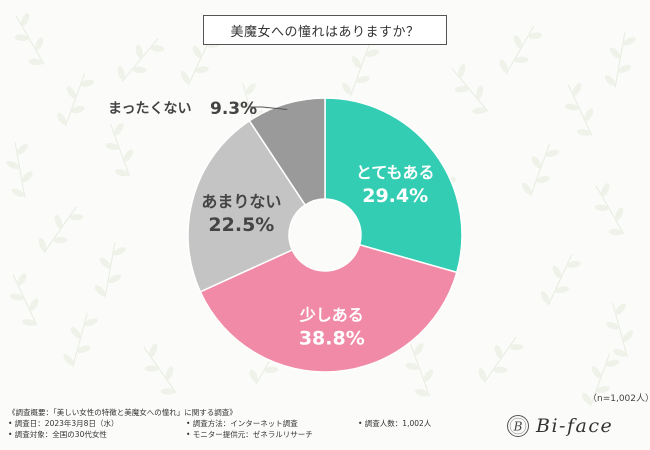 The image size is (650, 450). I want to click on brand-mark-icon: B, so click(518, 426).